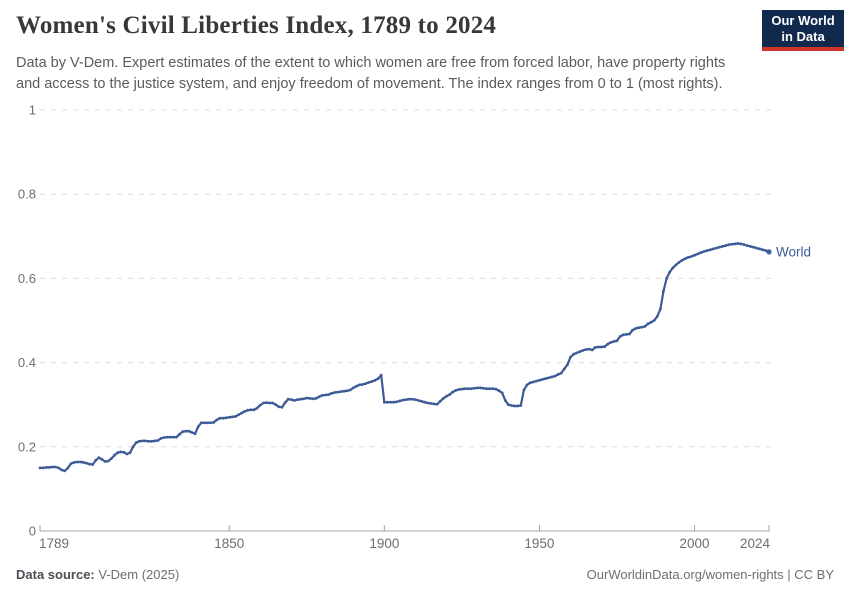 Image resolution: width=850 pixels, height=600 pixels. I want to click on owid-logo-line1: Our World, so click(803, 20).